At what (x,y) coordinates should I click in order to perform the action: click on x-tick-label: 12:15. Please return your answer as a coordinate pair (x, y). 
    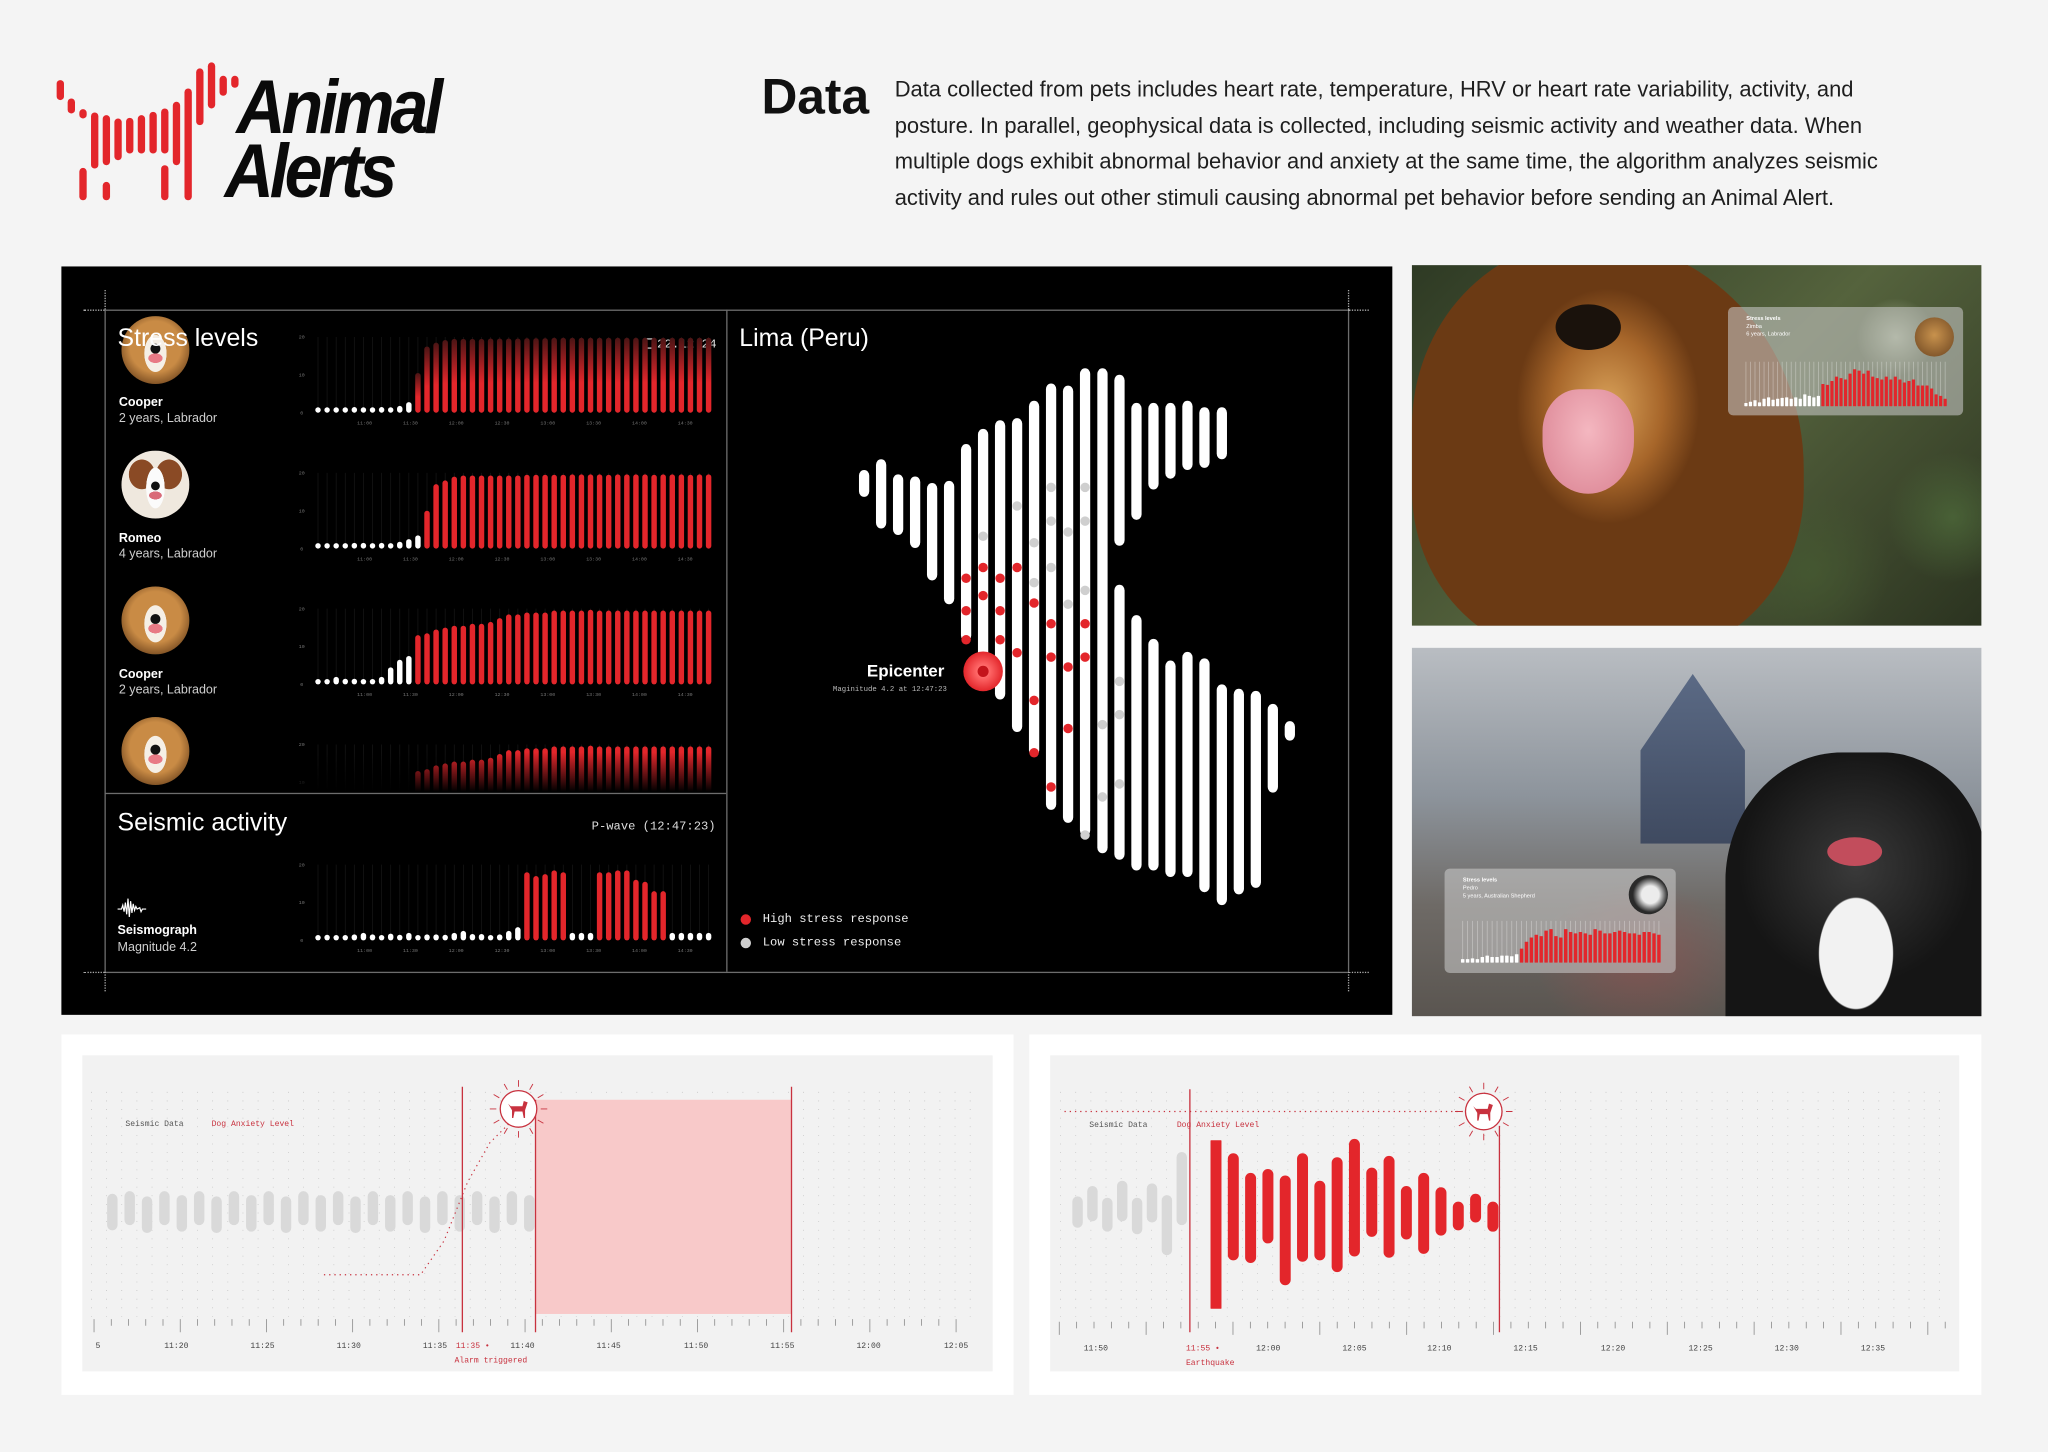
    Looking at the image, I should click on (1525, 1349).